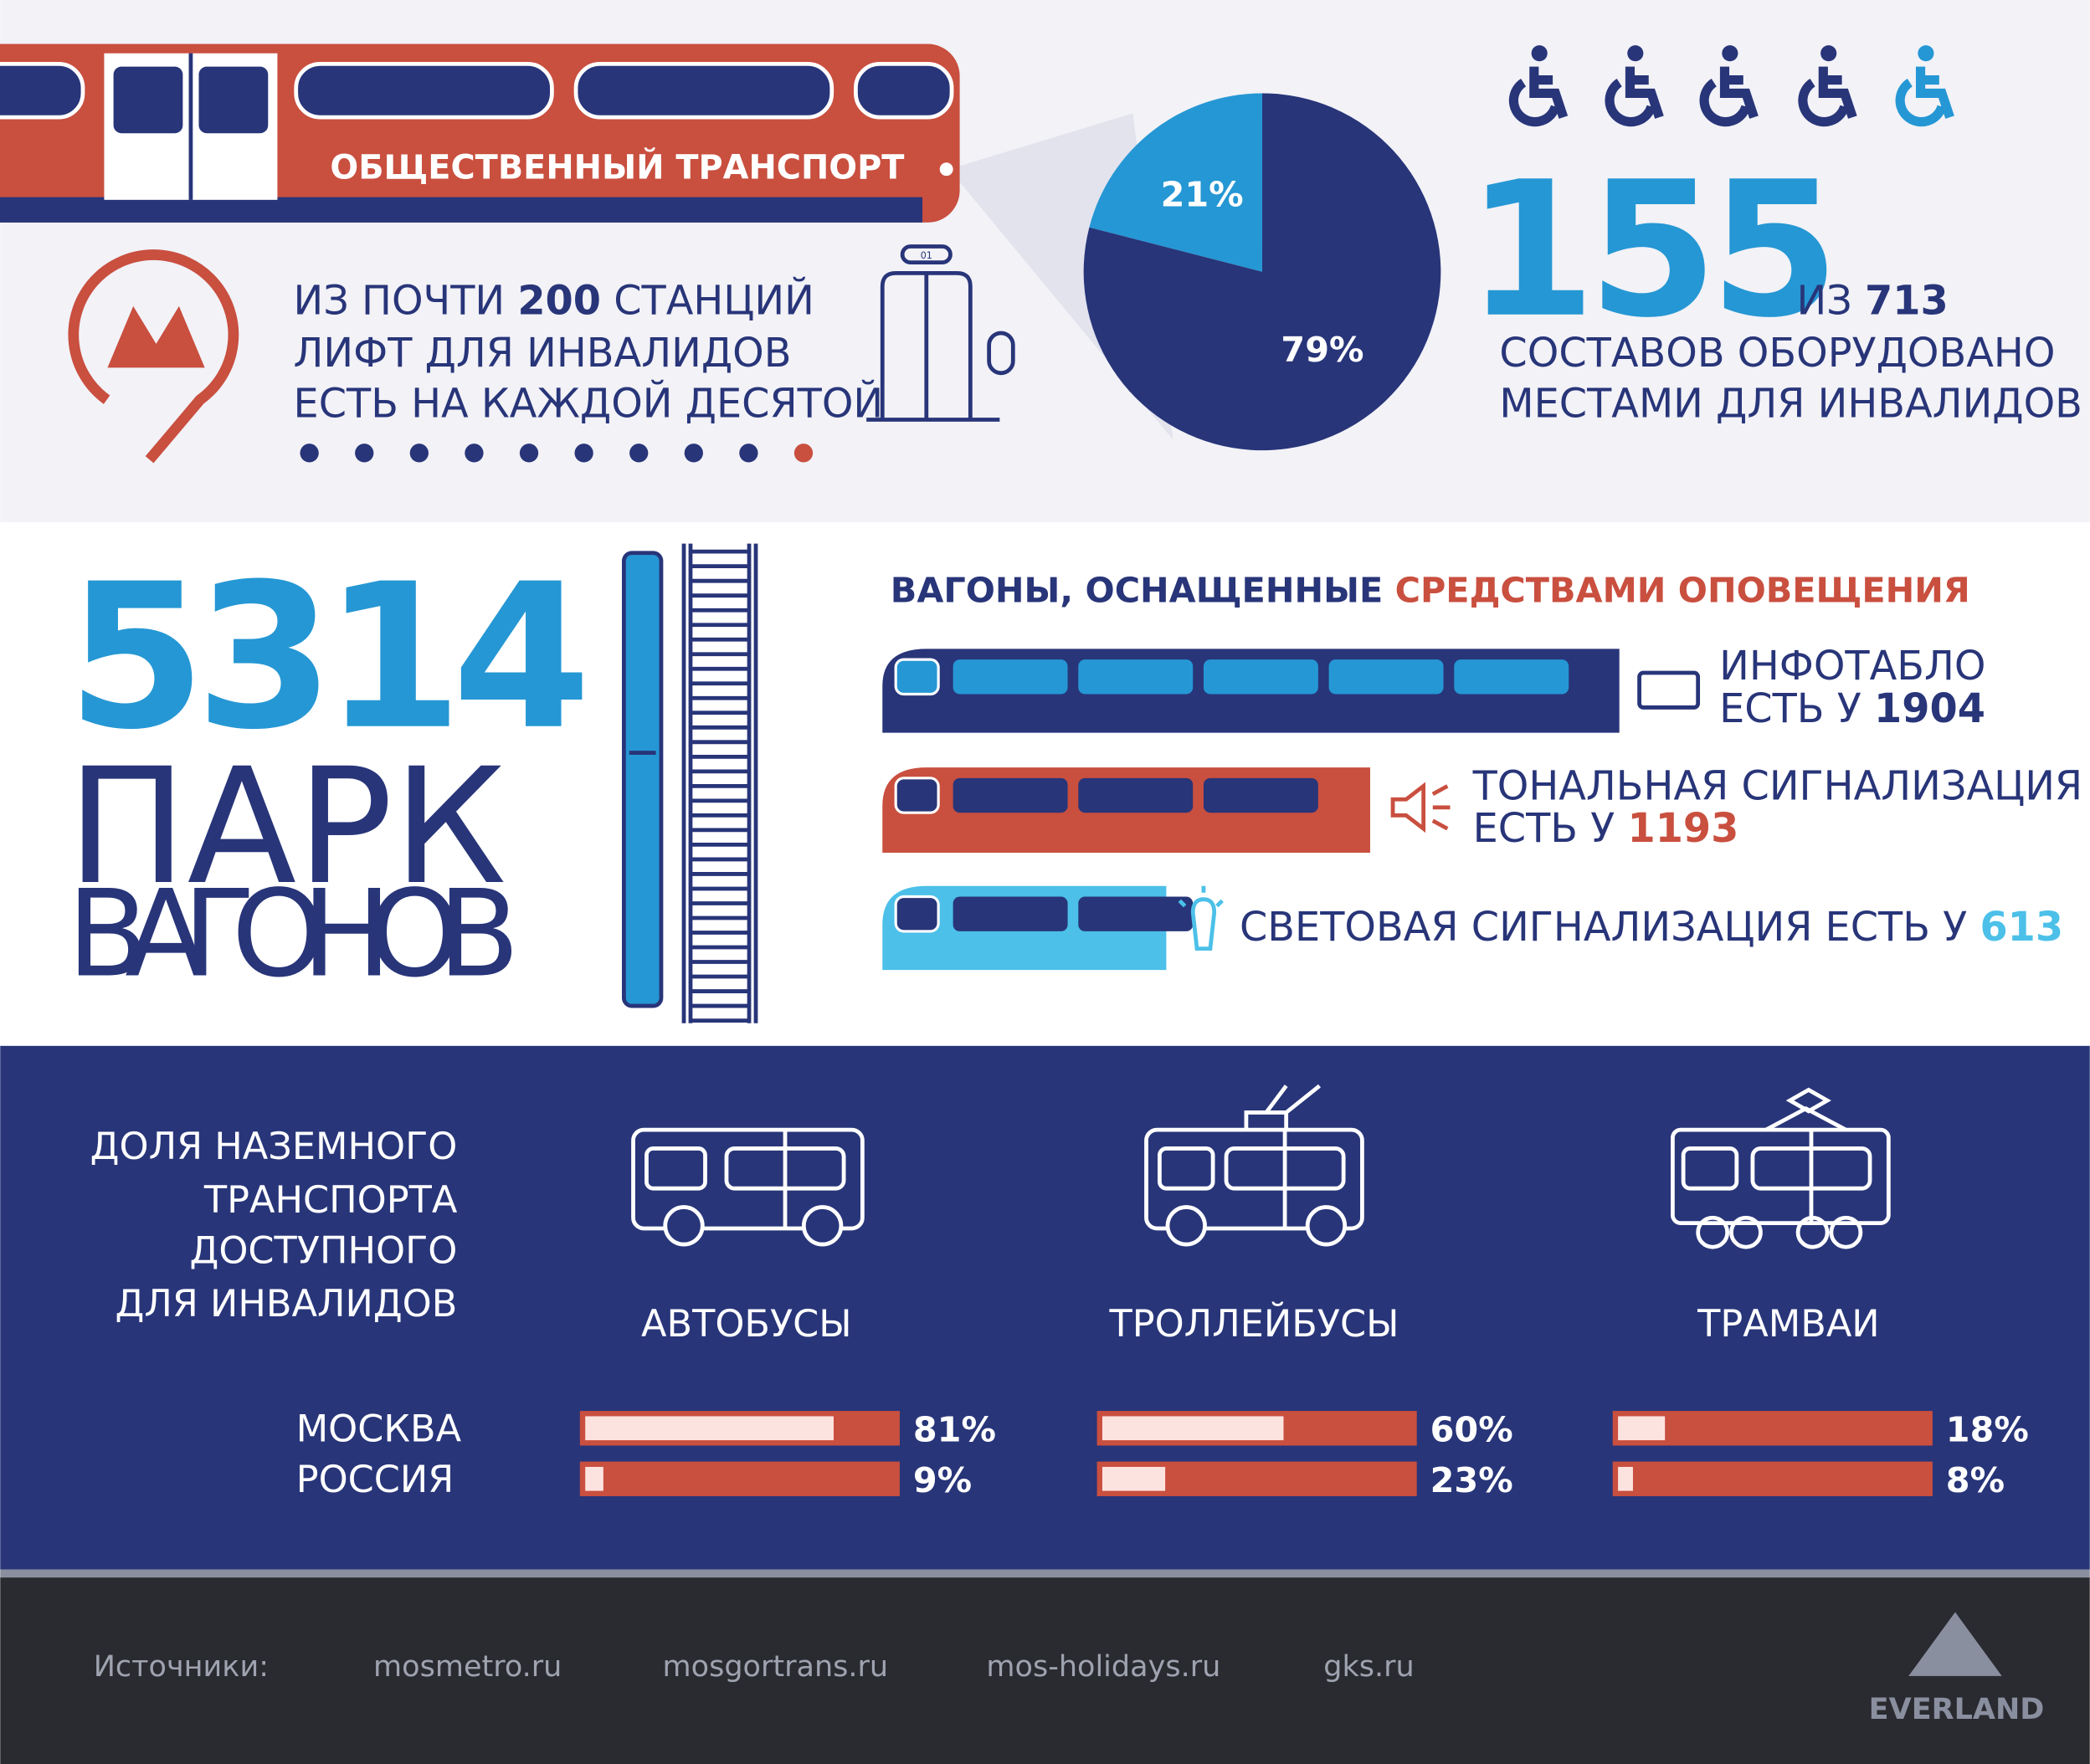  What do you see at coordinates (1649, 250) in the screenshot?
I see `trains-count: 155` at bounding box center [1649, 250].